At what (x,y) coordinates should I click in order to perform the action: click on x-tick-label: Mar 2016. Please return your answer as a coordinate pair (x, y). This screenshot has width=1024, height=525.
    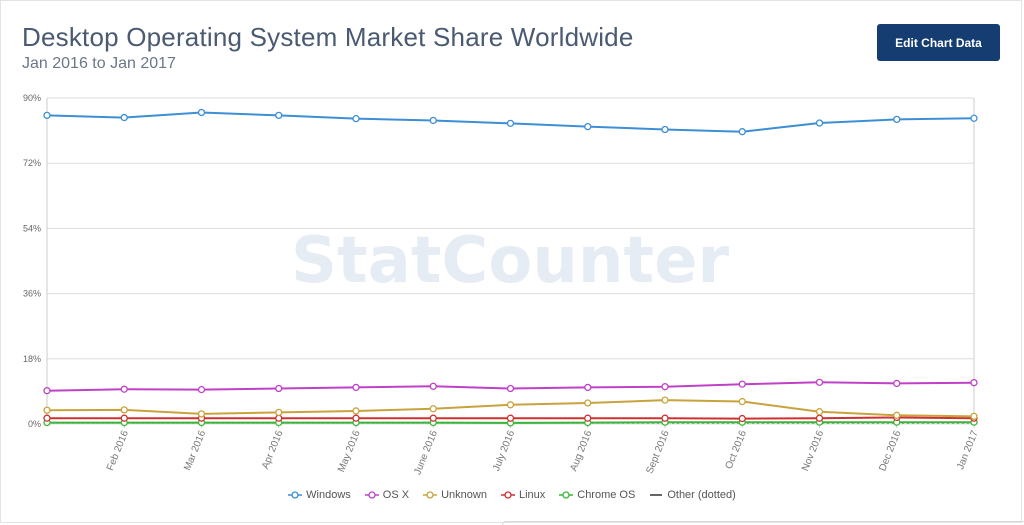
    Looking at the image, I should click on (195, 451).